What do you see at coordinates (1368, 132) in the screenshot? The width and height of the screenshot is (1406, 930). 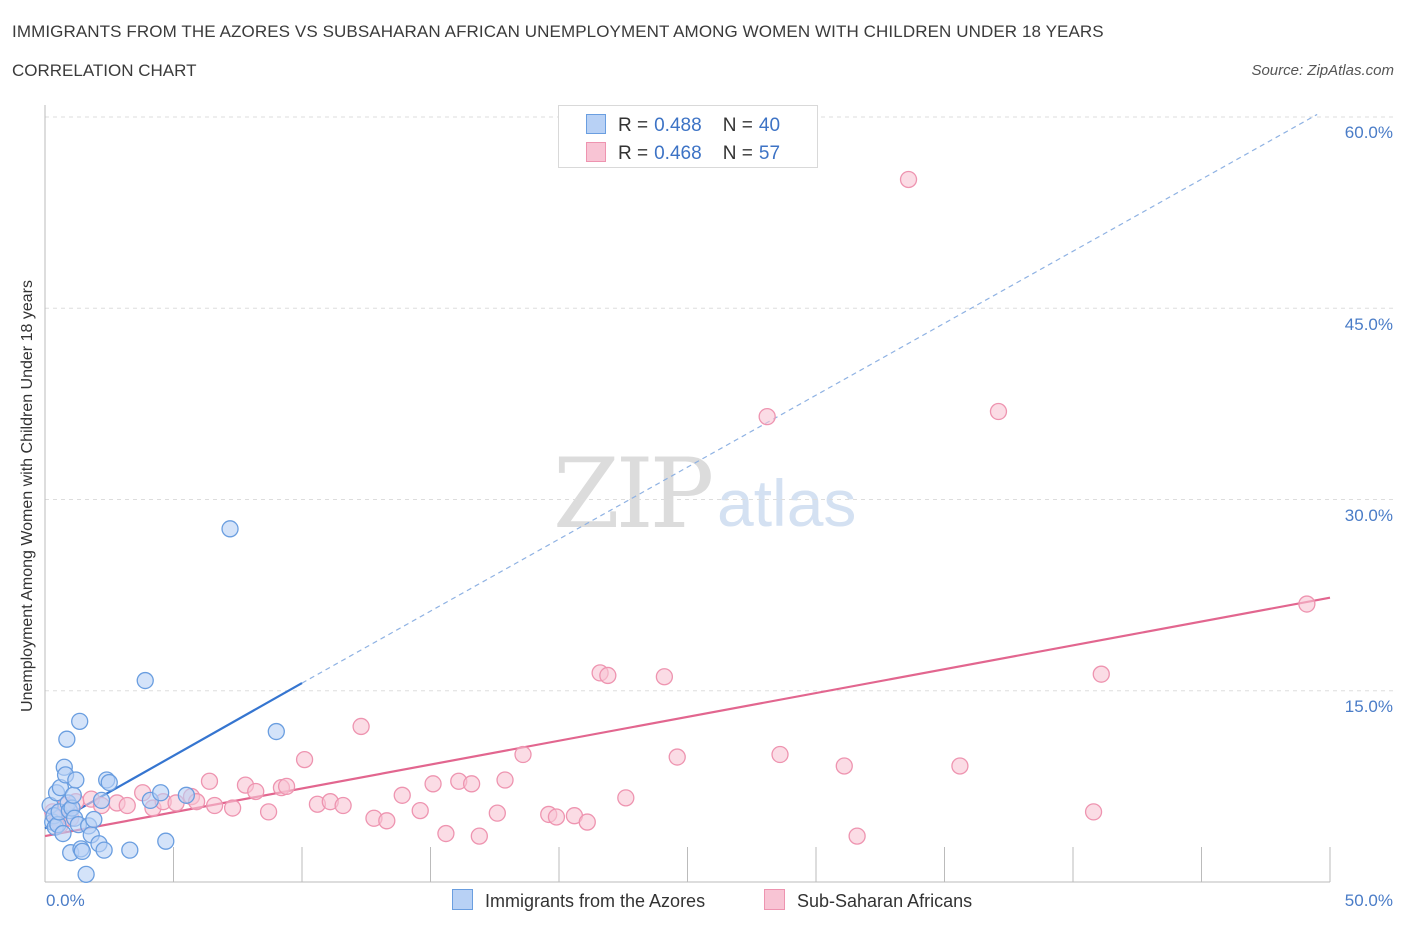 I see `y-tick-label-60: 60.0%` at bounding box center [1368, 132].